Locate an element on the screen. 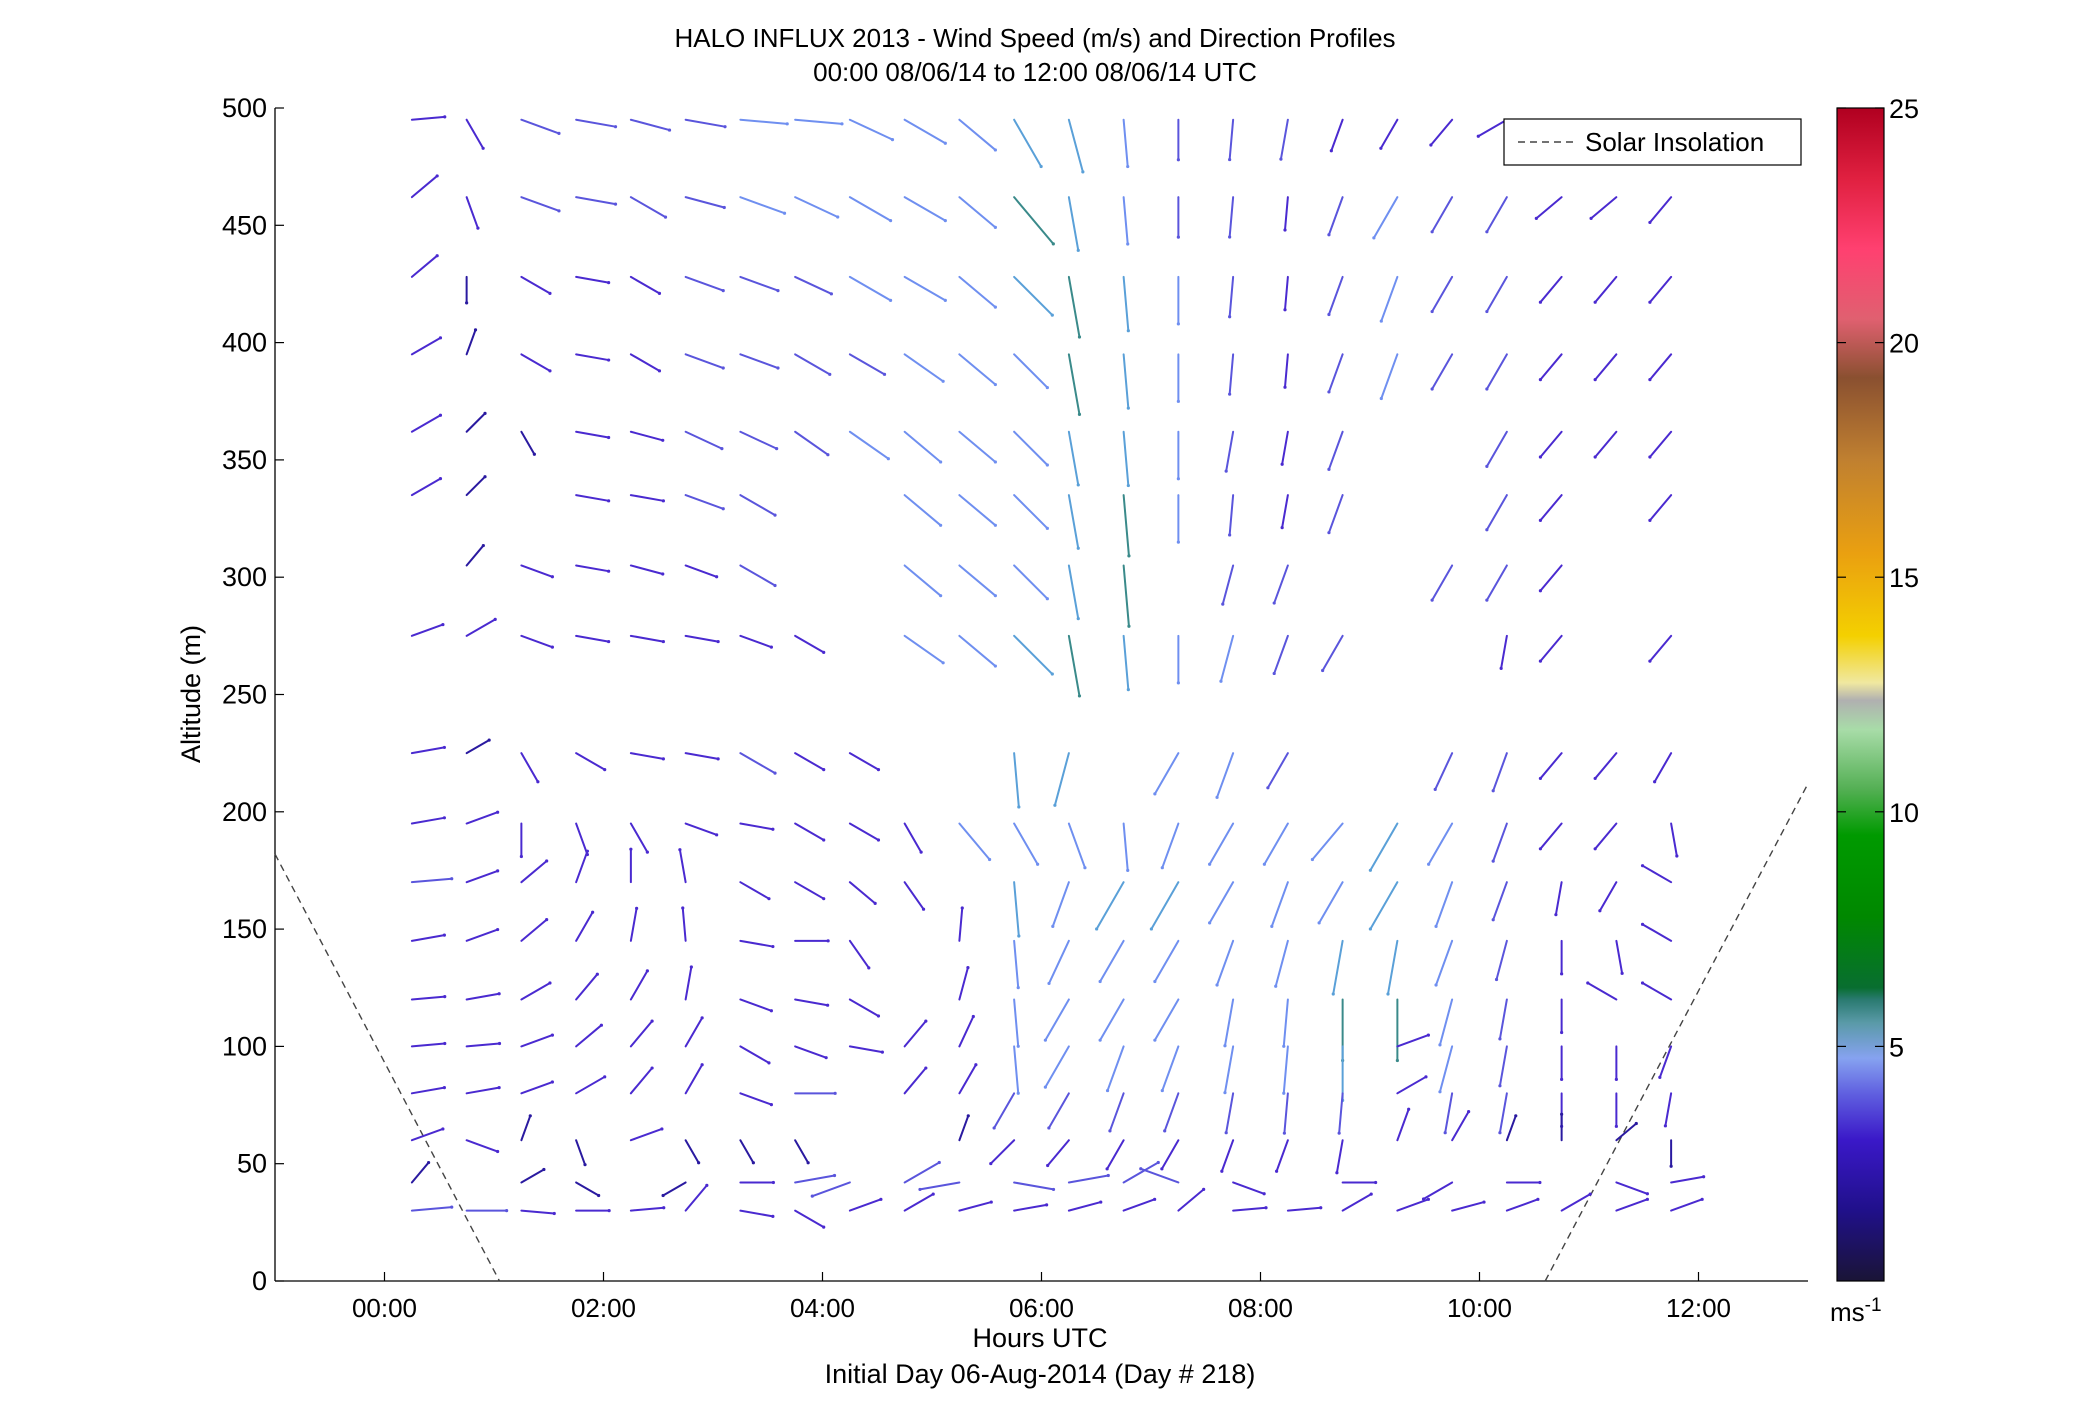 Image resolution: width=2098 pixels, height=1425 pixels. x-tick-label: 06:00 is located at coordinates (1041, 1308).